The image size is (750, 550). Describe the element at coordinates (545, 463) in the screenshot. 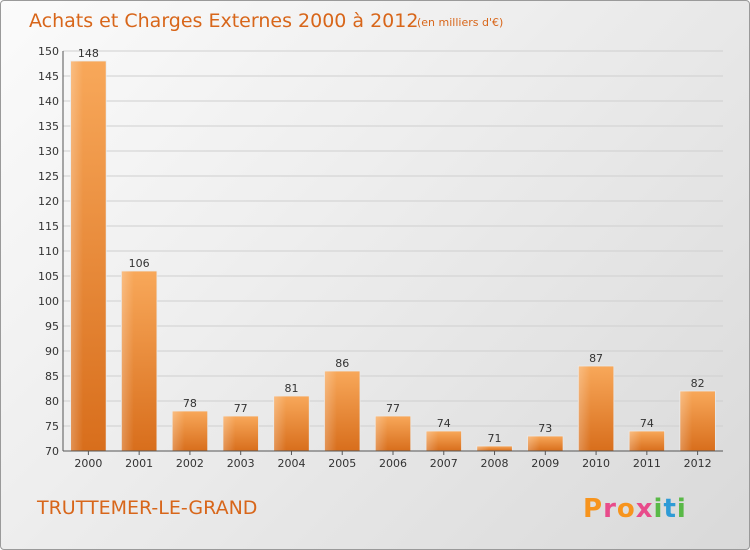

I see `x-tick-label: 2009` at that location.